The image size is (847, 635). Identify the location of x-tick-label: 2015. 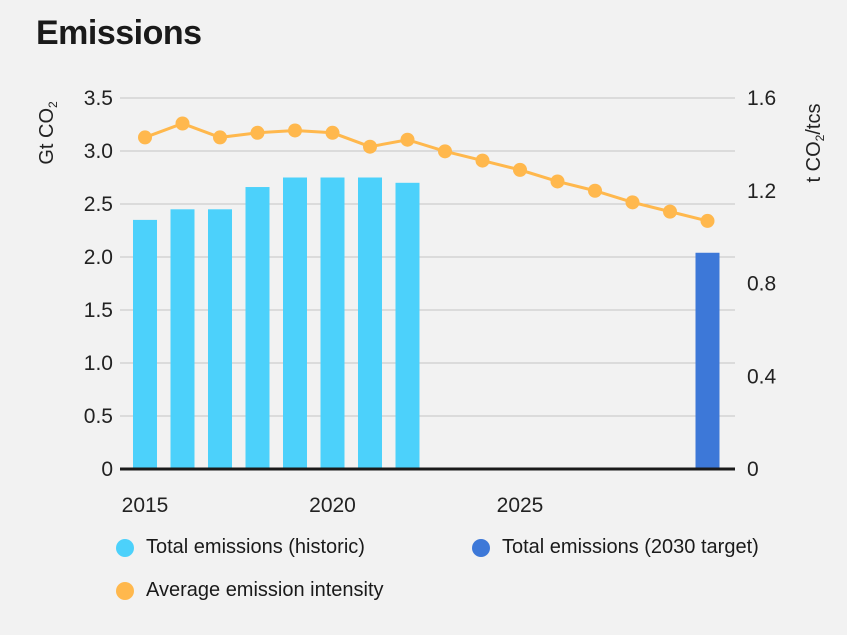
(145, 505).